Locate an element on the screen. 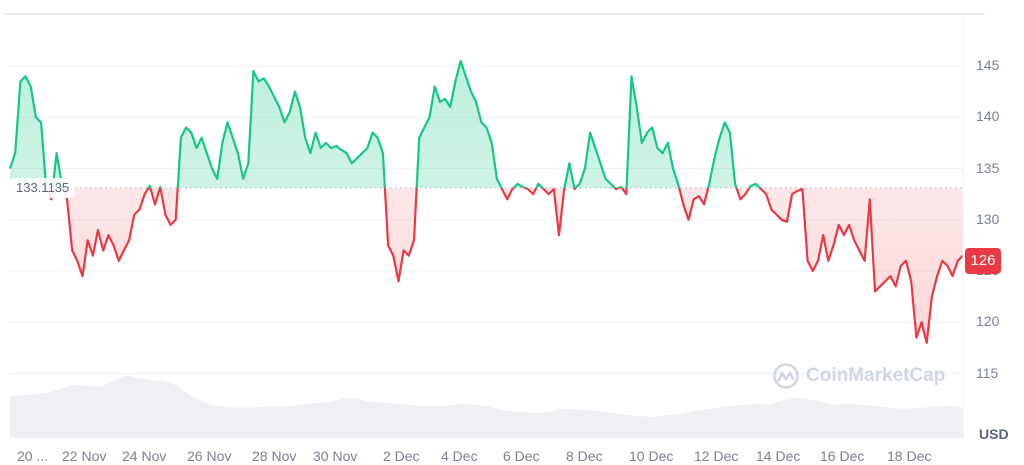 The width and height of the screenshot is (1024, 465). x-tick-label: 24 Nov is located at coordinates (144, 456).